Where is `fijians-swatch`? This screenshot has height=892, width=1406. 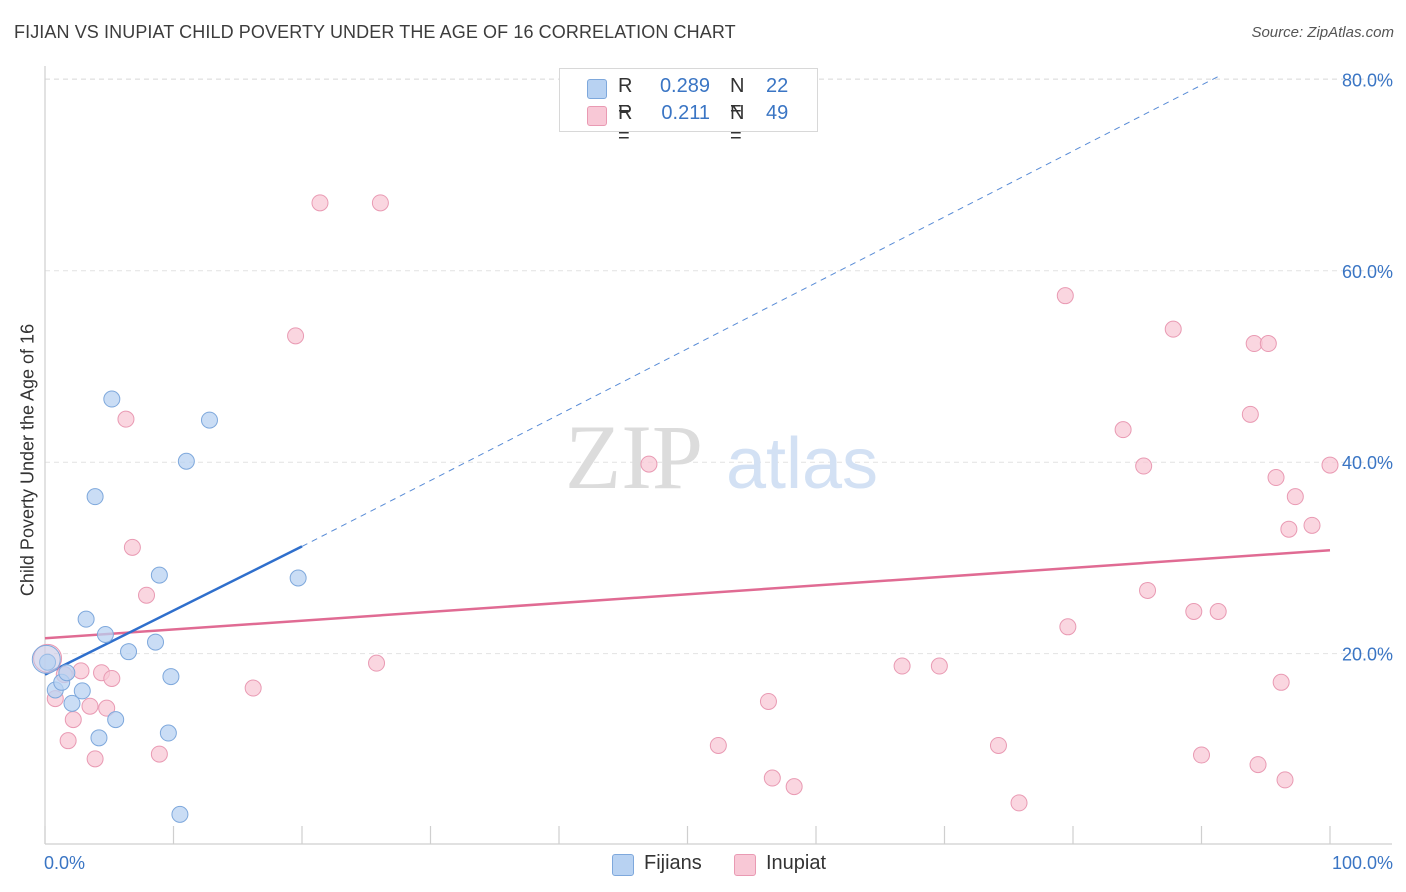
fijians-swatch is located at coordinates (597, 89).